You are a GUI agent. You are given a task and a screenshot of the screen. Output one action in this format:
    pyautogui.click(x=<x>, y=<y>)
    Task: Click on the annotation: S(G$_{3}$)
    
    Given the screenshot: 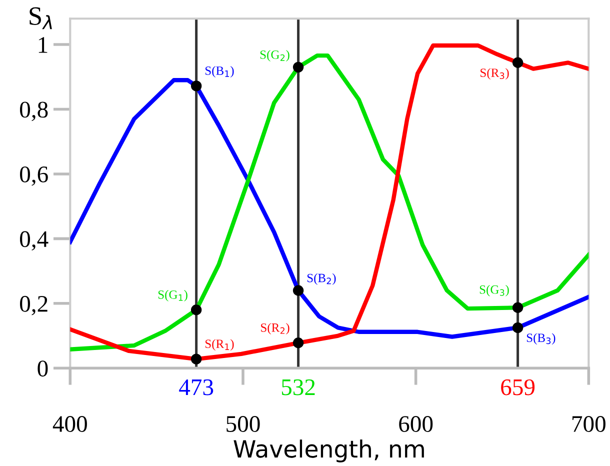 What is the action you would take?
    pyautogui.click(x=494, y=290)
    